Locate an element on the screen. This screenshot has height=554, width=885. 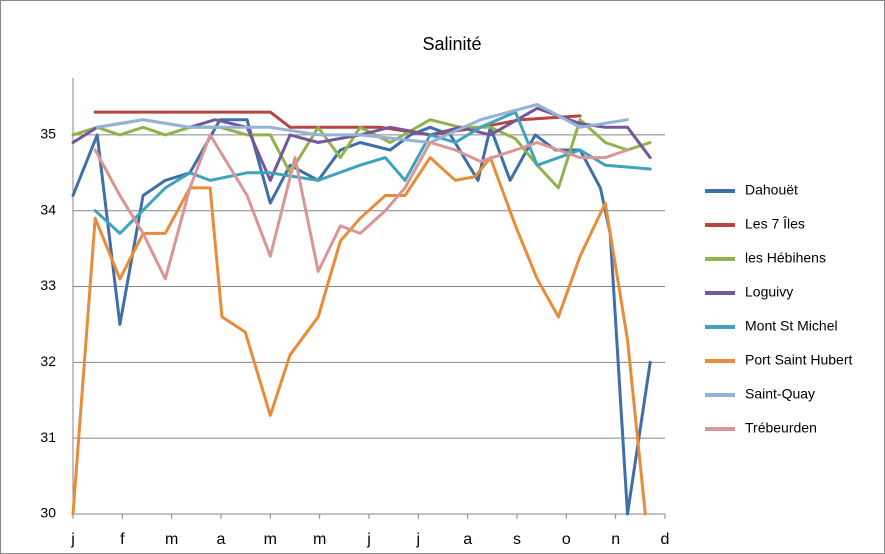
x-tick-label: f is located at coordinates (122, 539).